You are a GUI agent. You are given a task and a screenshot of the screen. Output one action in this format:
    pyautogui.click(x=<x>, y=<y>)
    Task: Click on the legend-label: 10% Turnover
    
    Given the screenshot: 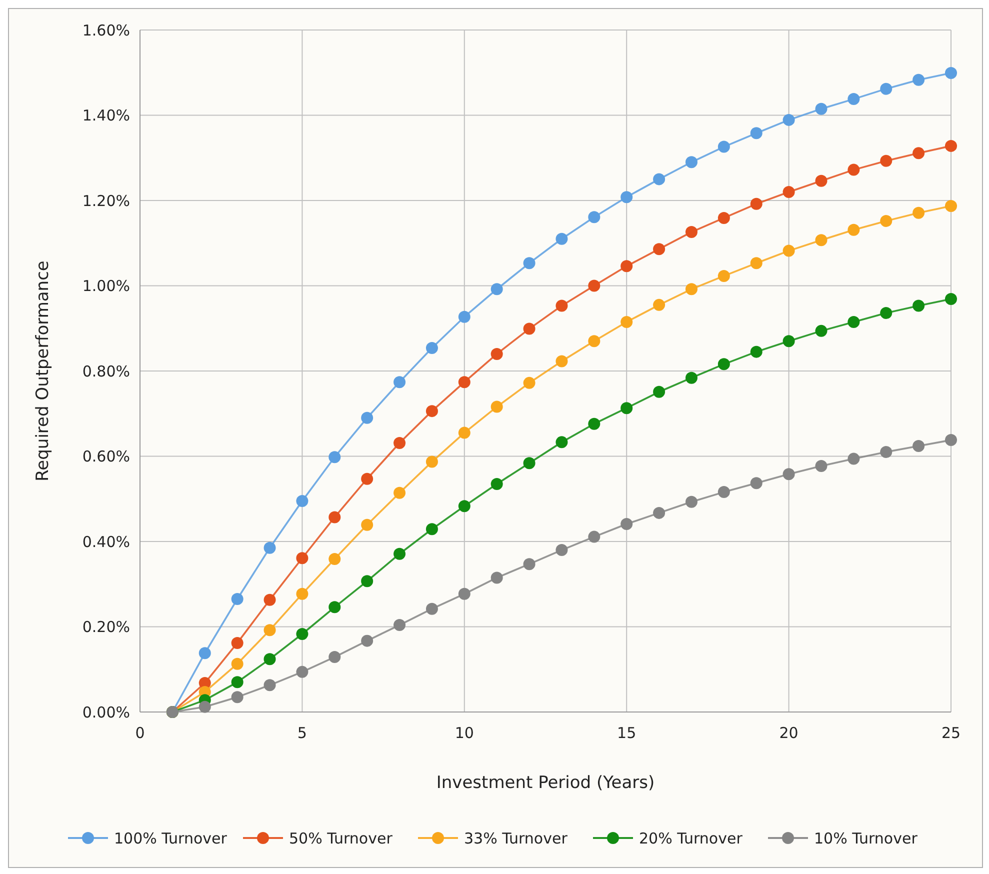 What is the action you would take?
    pyautogui.click(x=866, y=838)
    